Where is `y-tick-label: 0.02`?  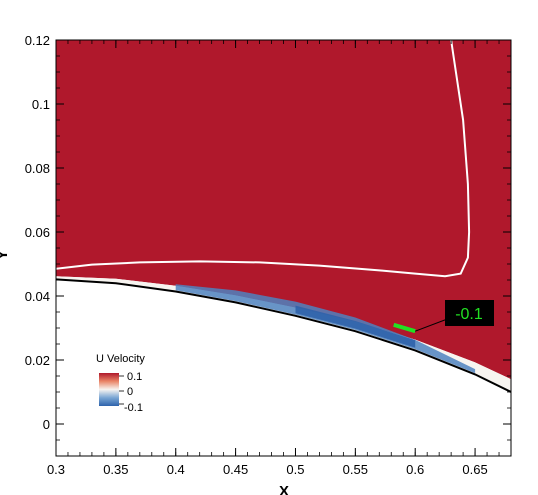 y-tick-label: 0.02 is located at coordinates (37, 360).